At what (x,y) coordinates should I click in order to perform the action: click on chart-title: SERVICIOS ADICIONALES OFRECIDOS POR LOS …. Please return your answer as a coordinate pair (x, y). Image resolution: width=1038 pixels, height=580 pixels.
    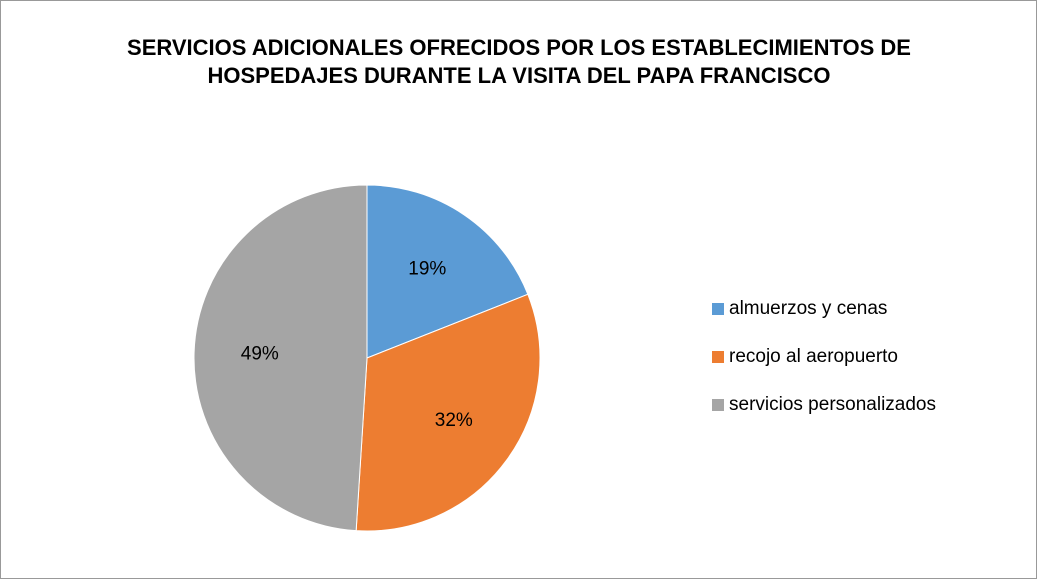
    Looking at the image, I should click on (519, 61).